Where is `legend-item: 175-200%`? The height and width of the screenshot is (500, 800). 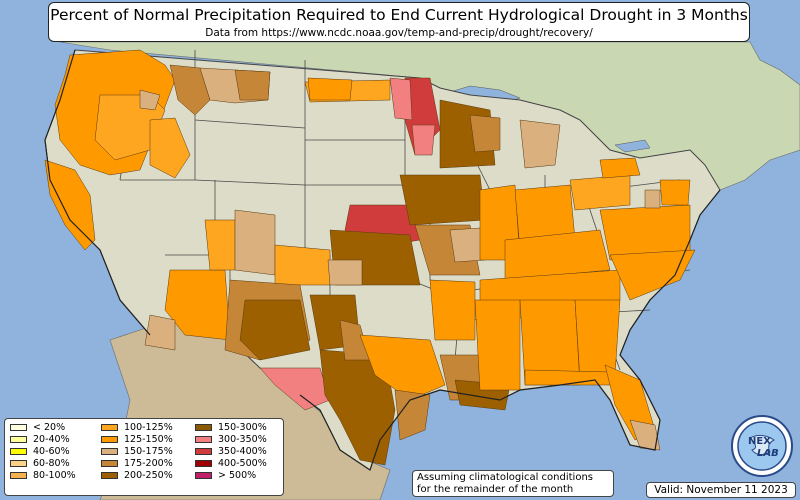 legend-item: 175-200% is located at coordinates (137, 464).